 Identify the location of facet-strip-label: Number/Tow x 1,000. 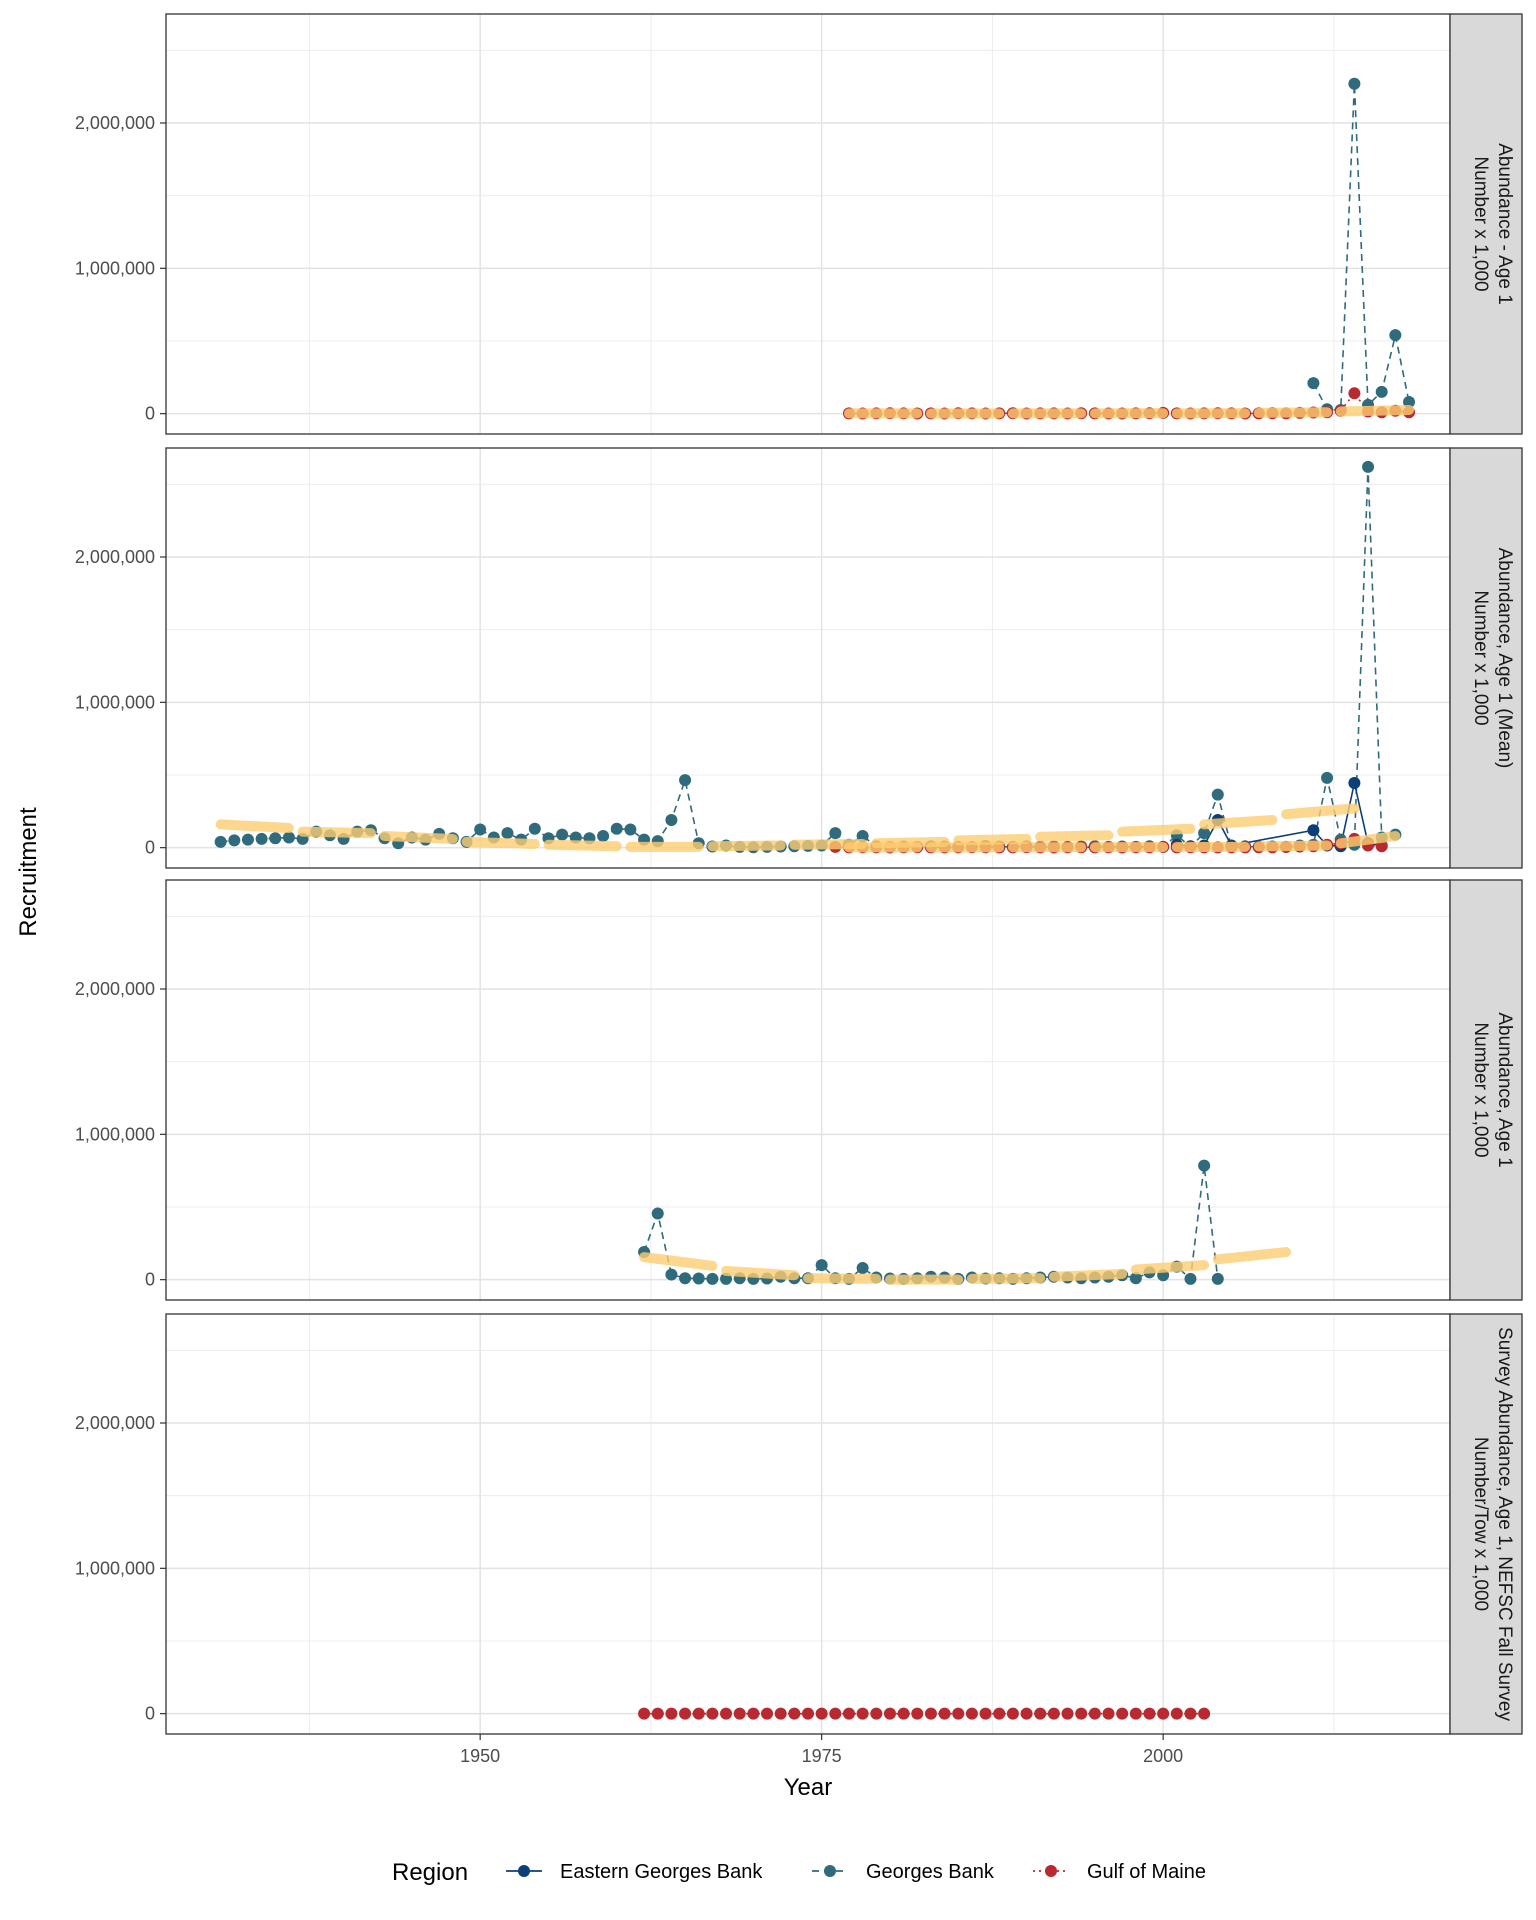
(1480, 1524).